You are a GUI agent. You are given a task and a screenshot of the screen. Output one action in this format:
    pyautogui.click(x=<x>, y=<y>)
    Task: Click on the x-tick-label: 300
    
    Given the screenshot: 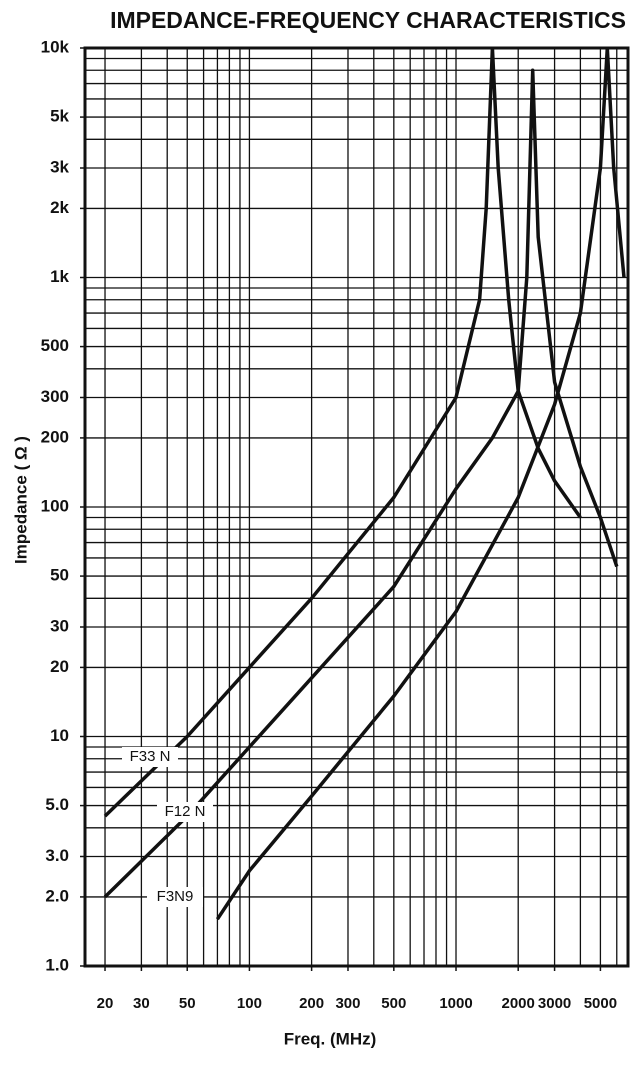 What is the action you would take?
    pyautogui.click(x=347, y=1003)
    